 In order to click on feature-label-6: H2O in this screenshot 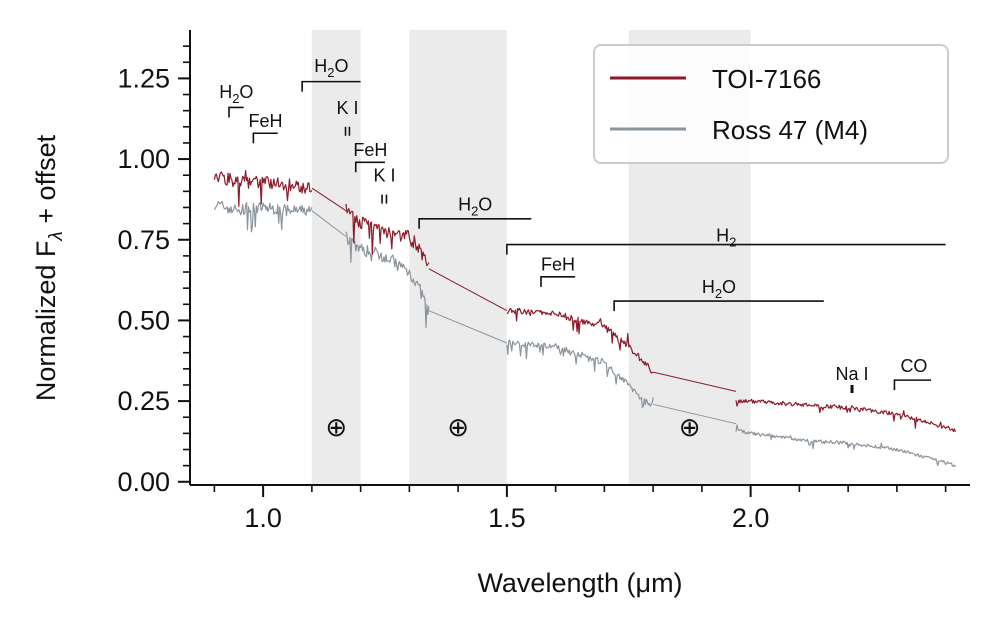, I will do `click(475, 207)`.